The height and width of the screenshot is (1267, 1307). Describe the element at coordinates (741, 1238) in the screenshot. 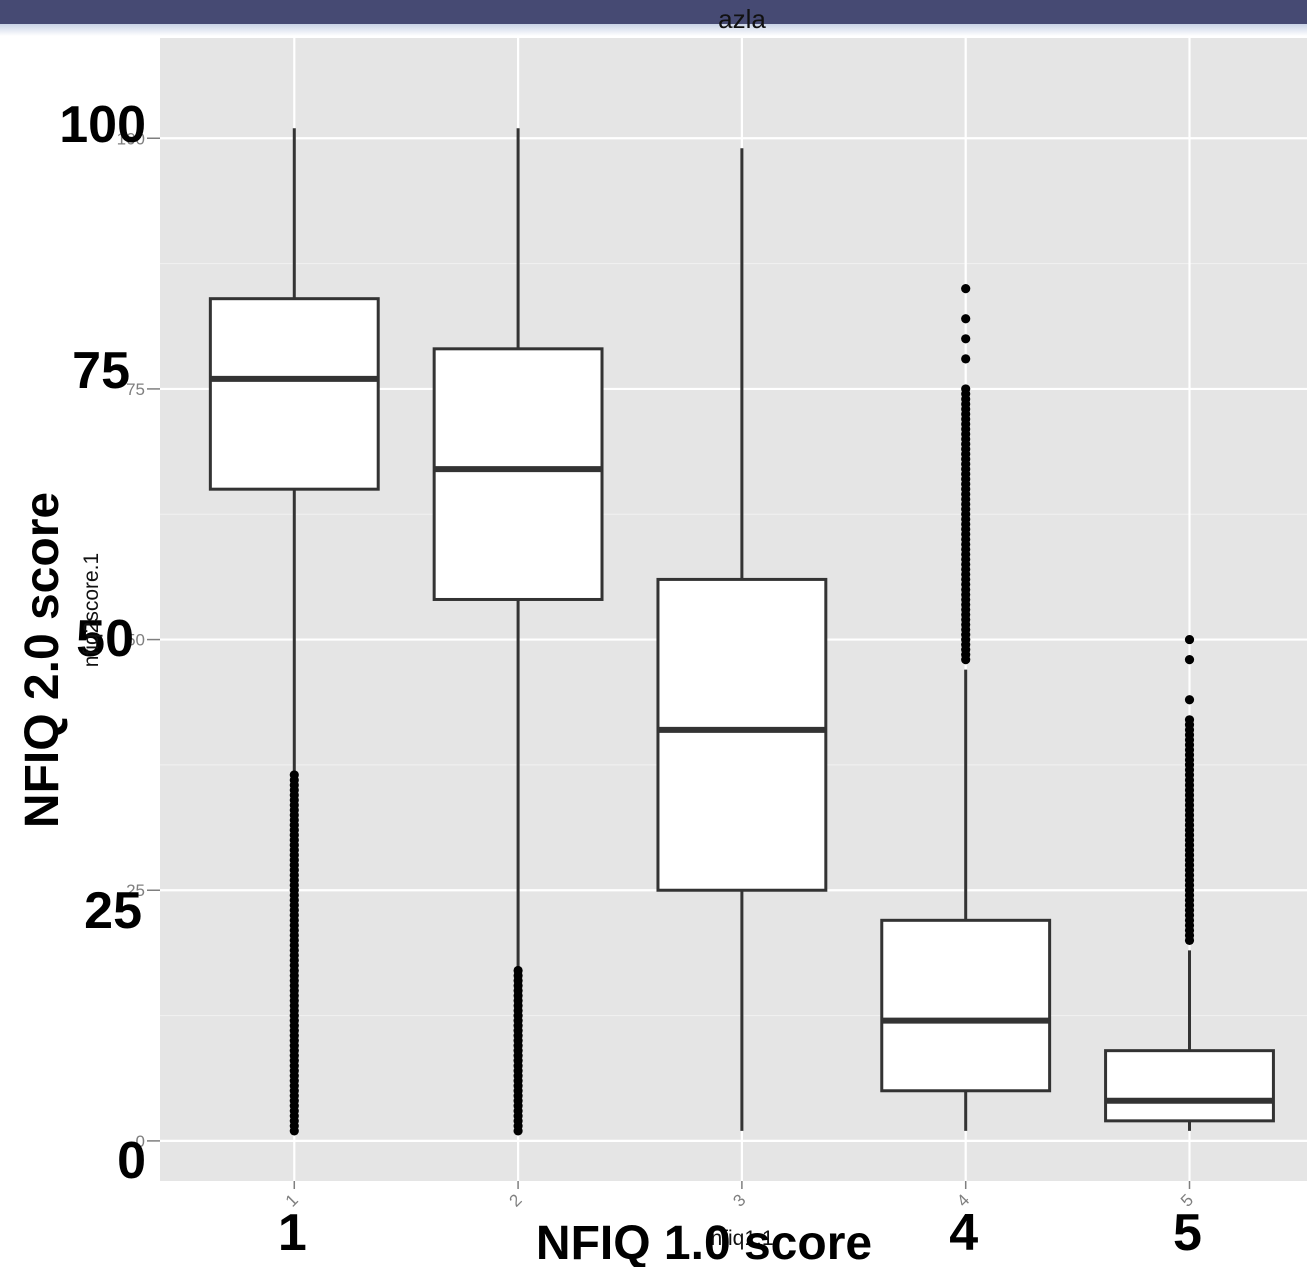

I see `x-axis-title-small: nfiq1.1` at that location.